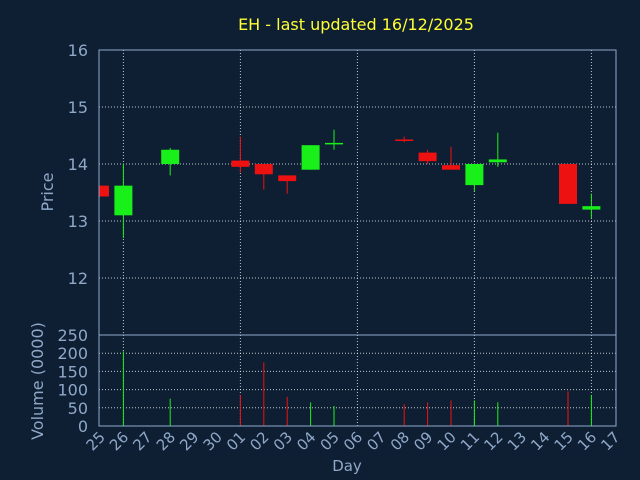 The height and width of the screenshot is (480, 640). Describe the element at coordinates (236, 441) in the screenshot. I see `day-tick-label: 01` at that location.